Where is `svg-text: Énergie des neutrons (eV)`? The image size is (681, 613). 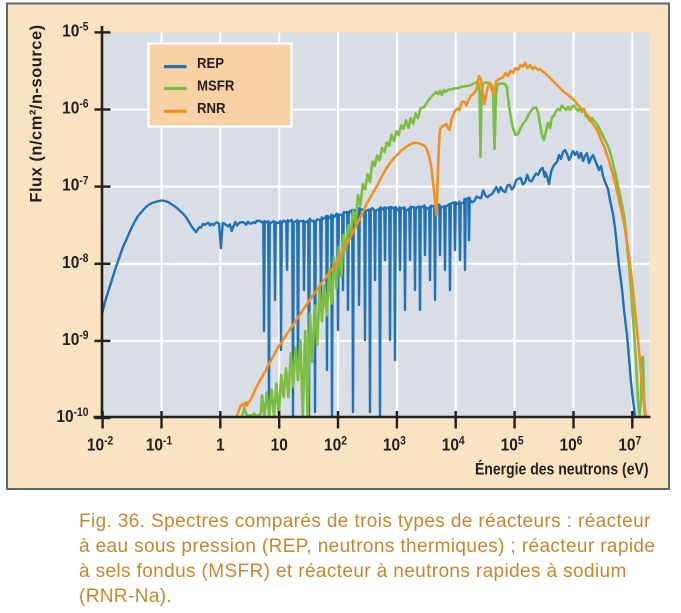 svg-text: Énergie des neutrons (eV) is located at coordinates (562, 470).